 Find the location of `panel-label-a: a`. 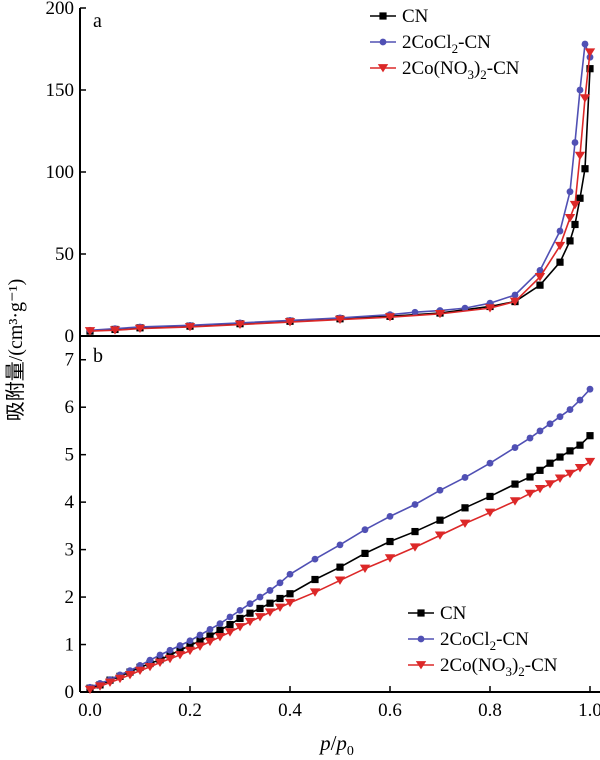

panel-label-a: a is located at coordinates (97, 21).